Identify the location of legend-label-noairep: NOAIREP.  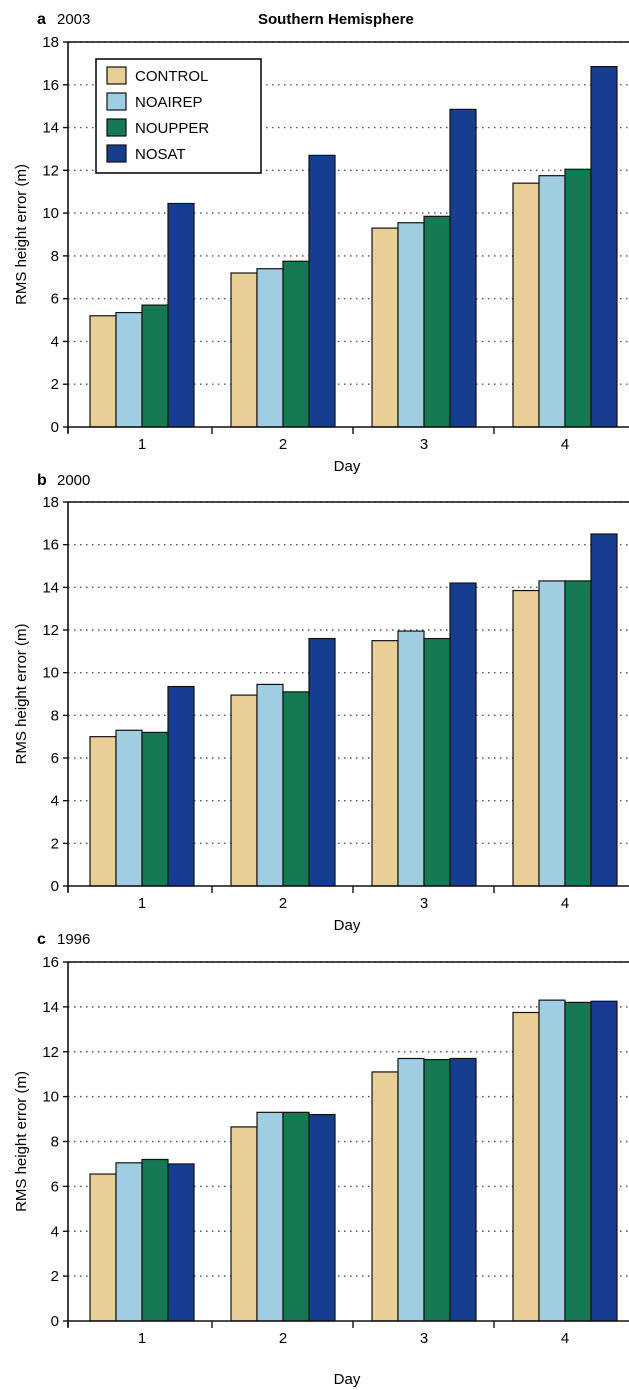
(169, 102).